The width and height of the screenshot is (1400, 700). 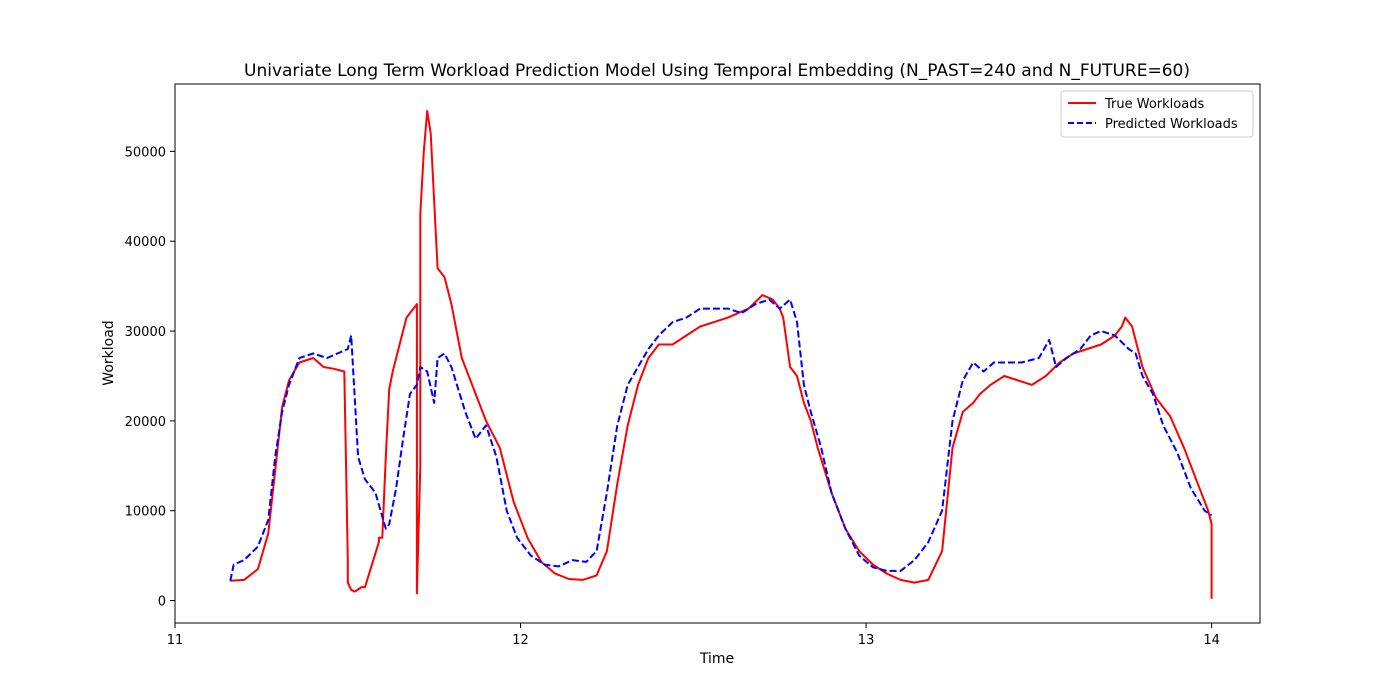 What do you see at coordinates (1154, 104) in the screenshot?
I see `legend-label-true: True Workloads` at bounding box center [1154, 104].